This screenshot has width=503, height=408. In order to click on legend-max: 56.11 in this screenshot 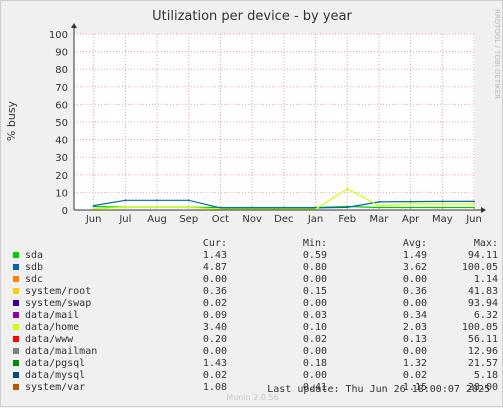, I will do `click(482, 339)`.